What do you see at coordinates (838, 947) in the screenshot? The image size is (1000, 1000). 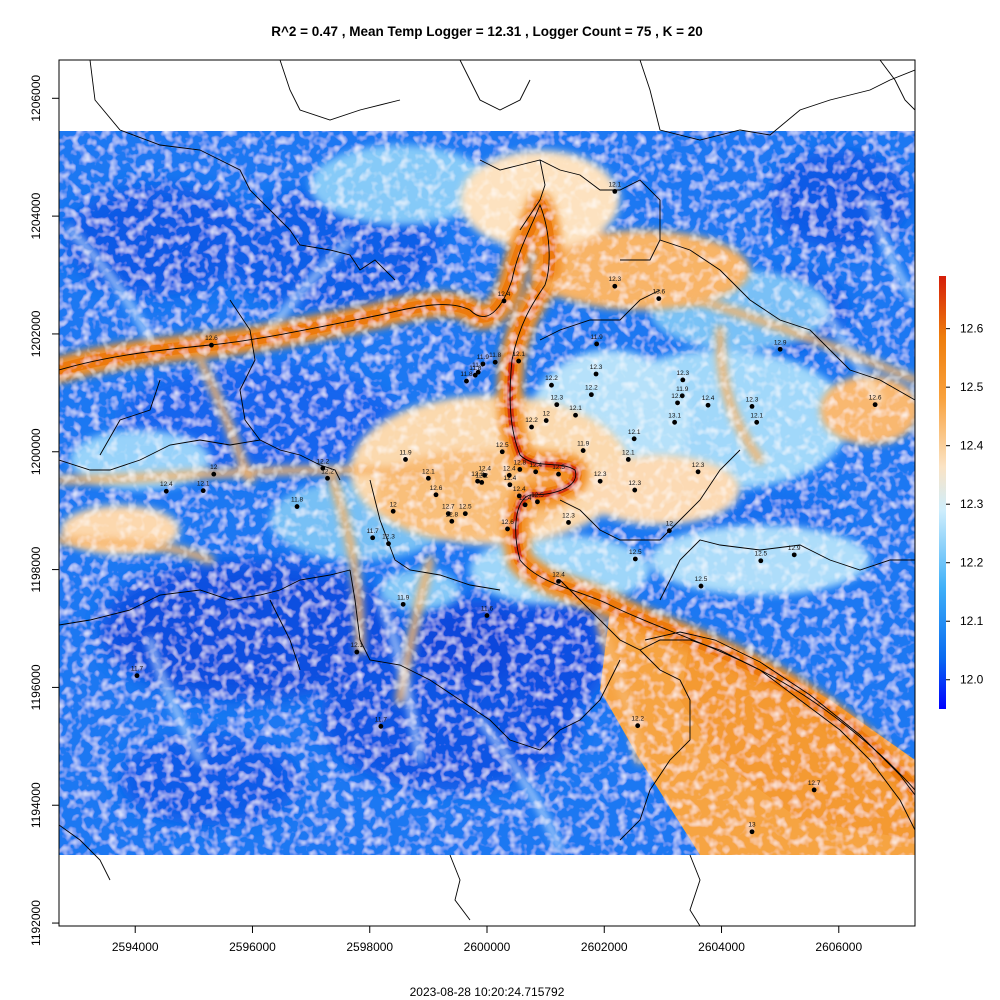 I see `x-tick-label: 2606000` at bounding box center [838, 947].